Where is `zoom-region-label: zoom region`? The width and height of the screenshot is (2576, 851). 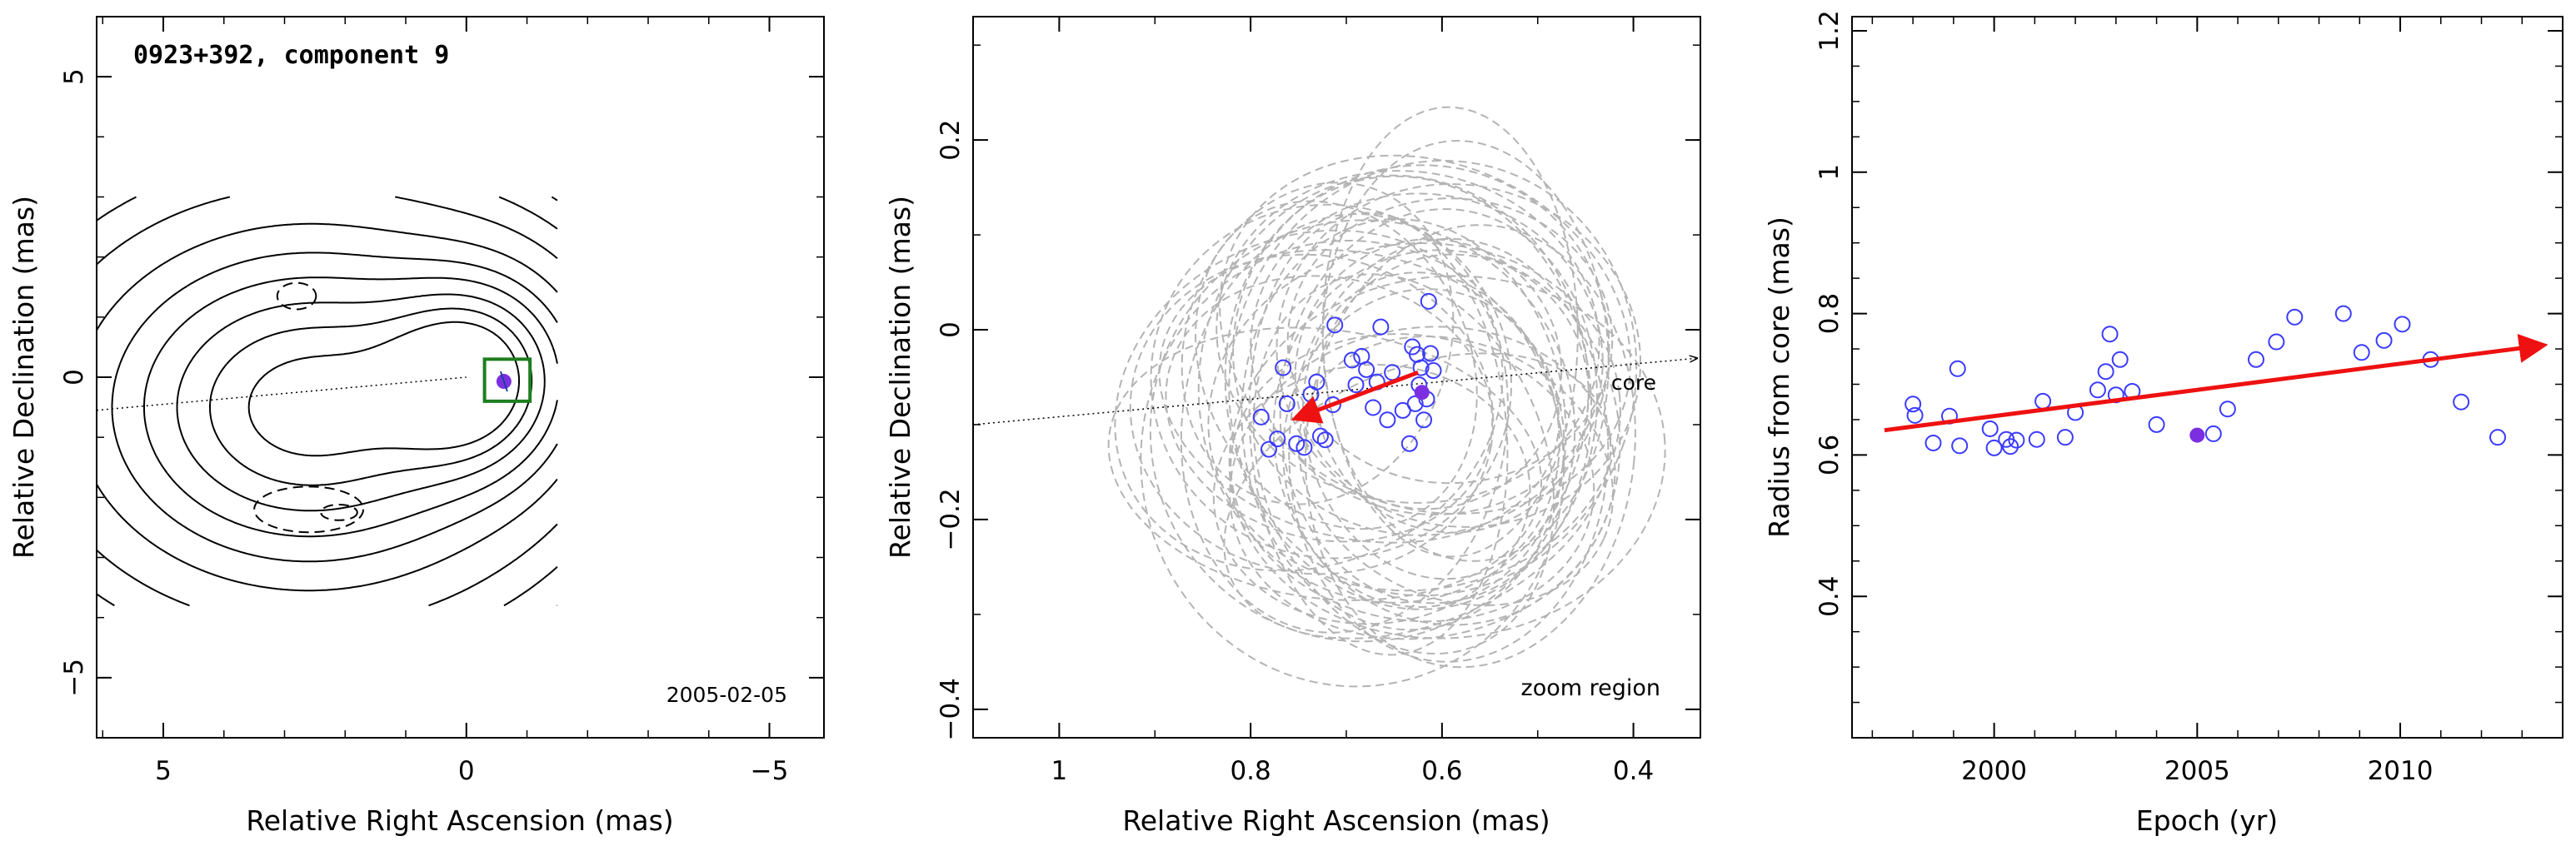
zoom-region-label: zoom region is located at coordinates (1590, 688).